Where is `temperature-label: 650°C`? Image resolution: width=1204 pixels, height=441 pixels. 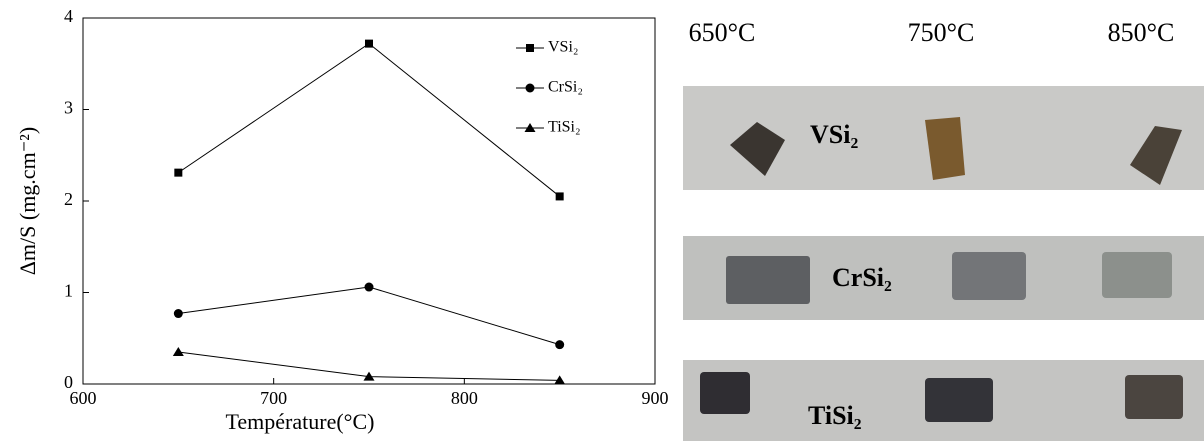
temperature-label: 650°C is located at coordinates (722, 32).